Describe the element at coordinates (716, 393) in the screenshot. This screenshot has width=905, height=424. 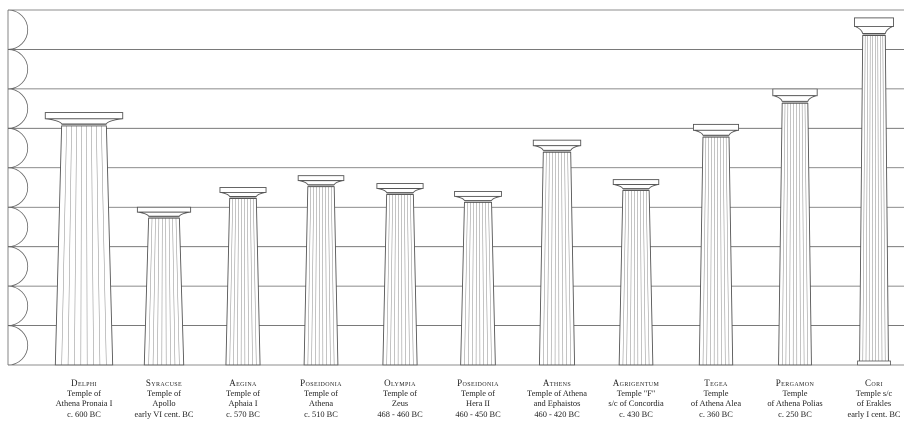
I see `caption-line: Temple` at that location.